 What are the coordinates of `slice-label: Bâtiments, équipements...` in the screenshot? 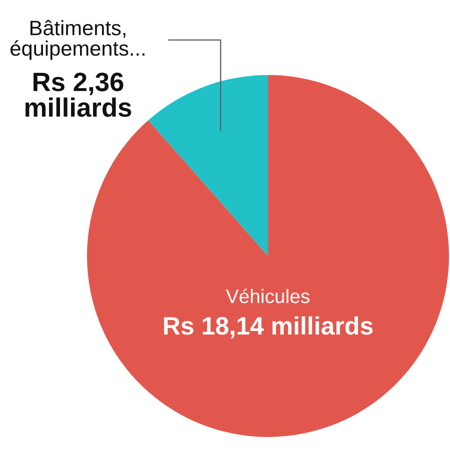 It's located at (77, 40).